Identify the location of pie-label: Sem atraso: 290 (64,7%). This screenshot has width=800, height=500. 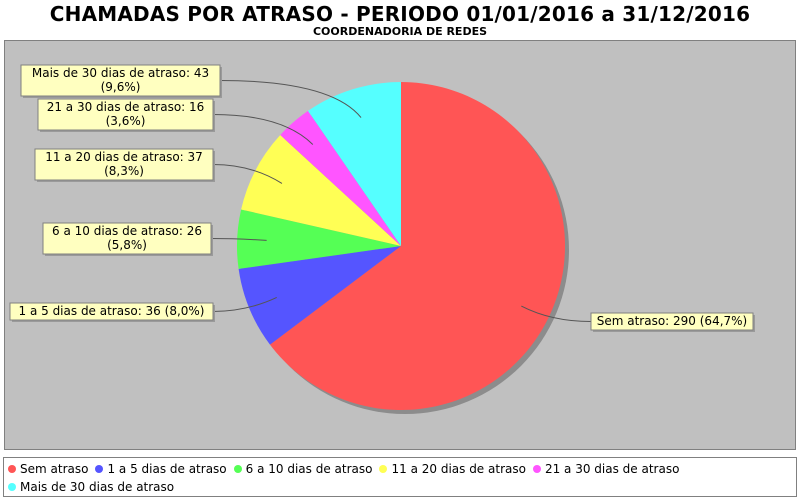
(672, 322).